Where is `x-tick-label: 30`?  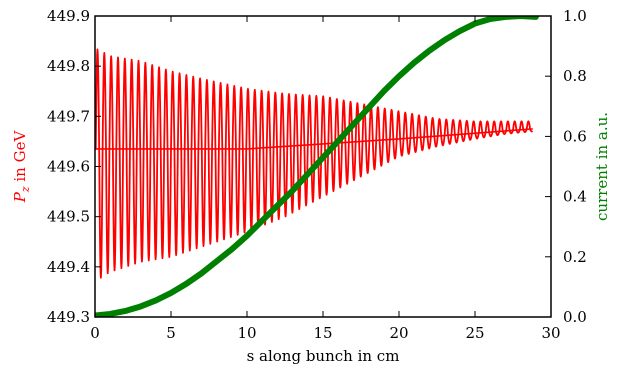
x-tick-label: 30 is located at coordinates (550, 333).